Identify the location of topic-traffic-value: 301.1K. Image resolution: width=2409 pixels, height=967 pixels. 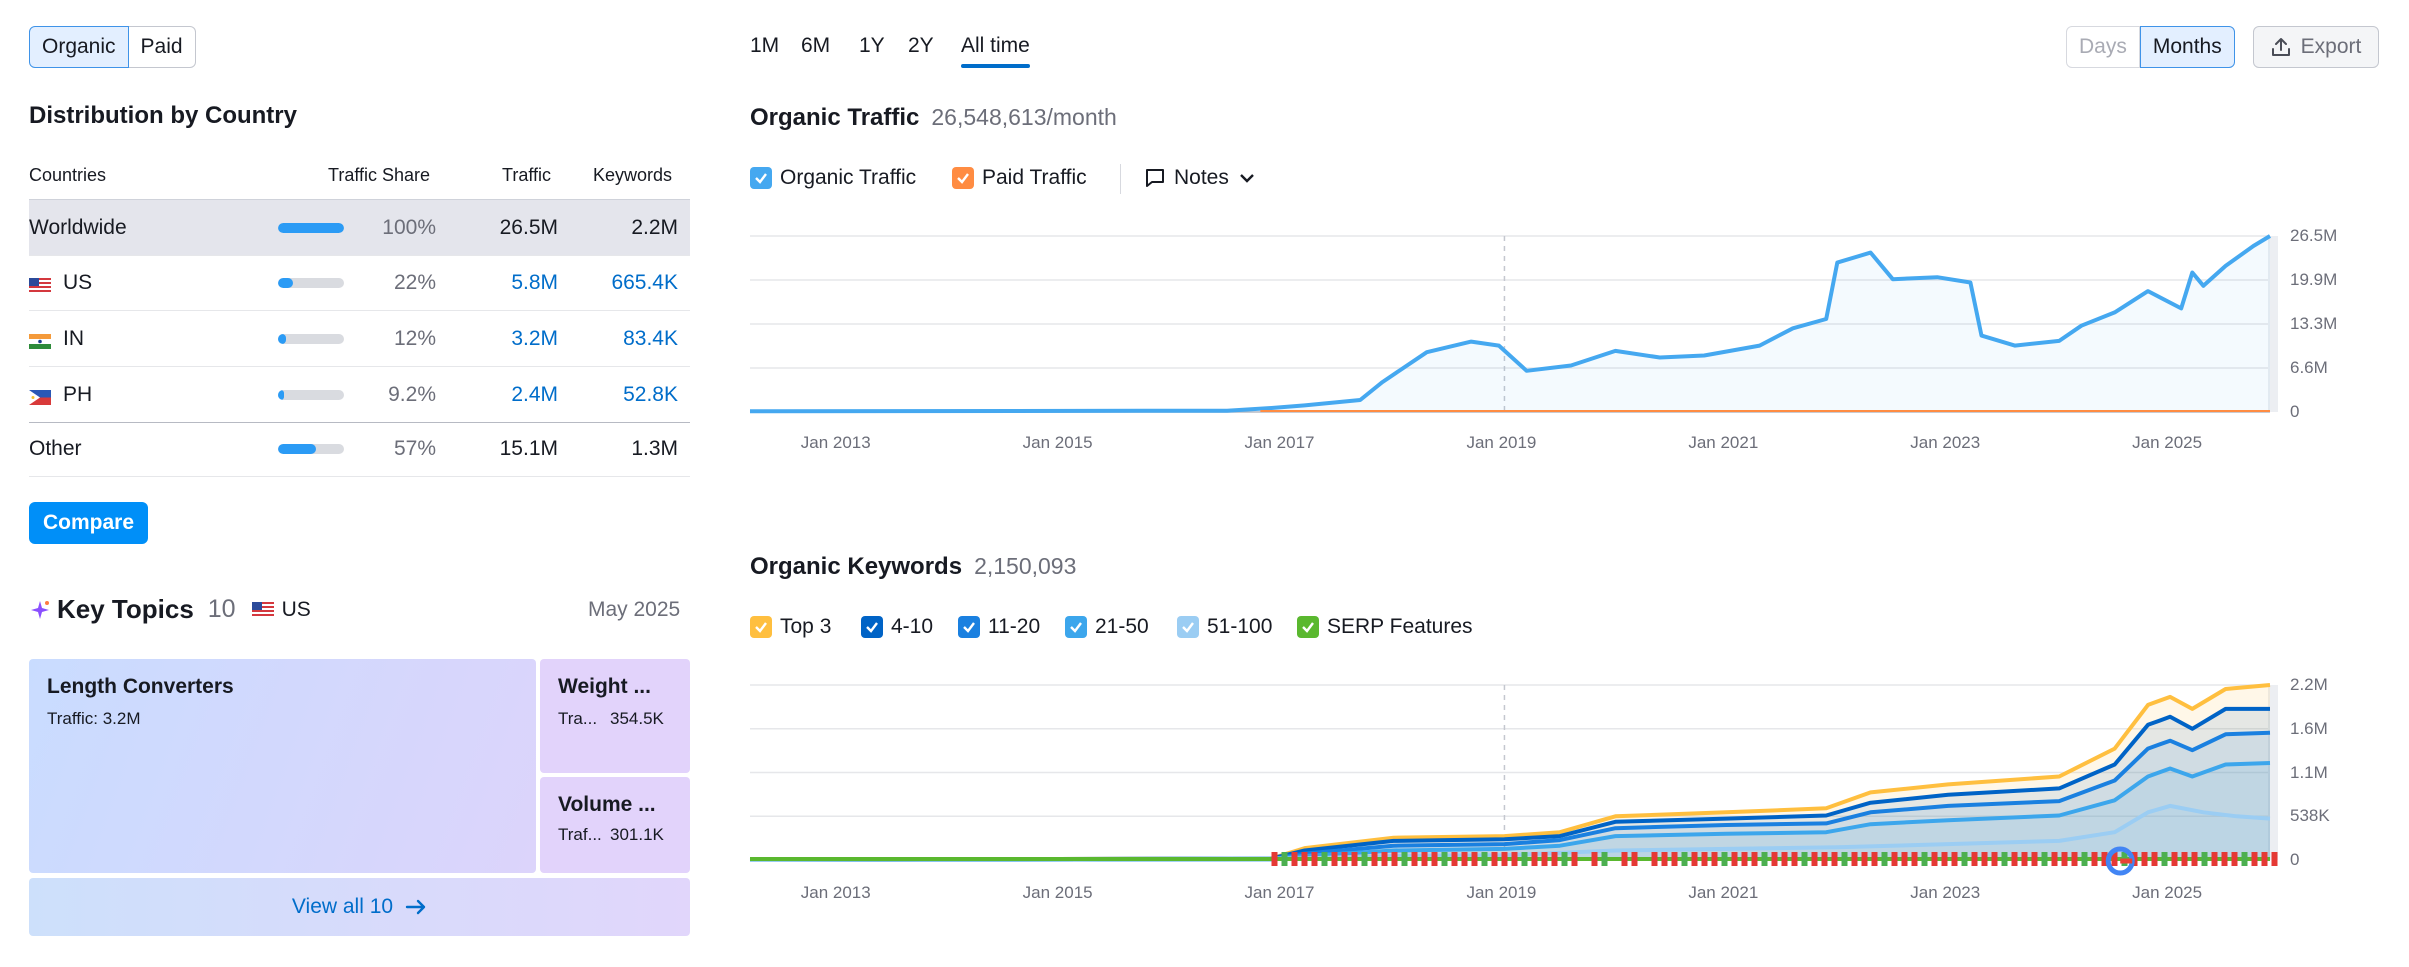
(637, 834).